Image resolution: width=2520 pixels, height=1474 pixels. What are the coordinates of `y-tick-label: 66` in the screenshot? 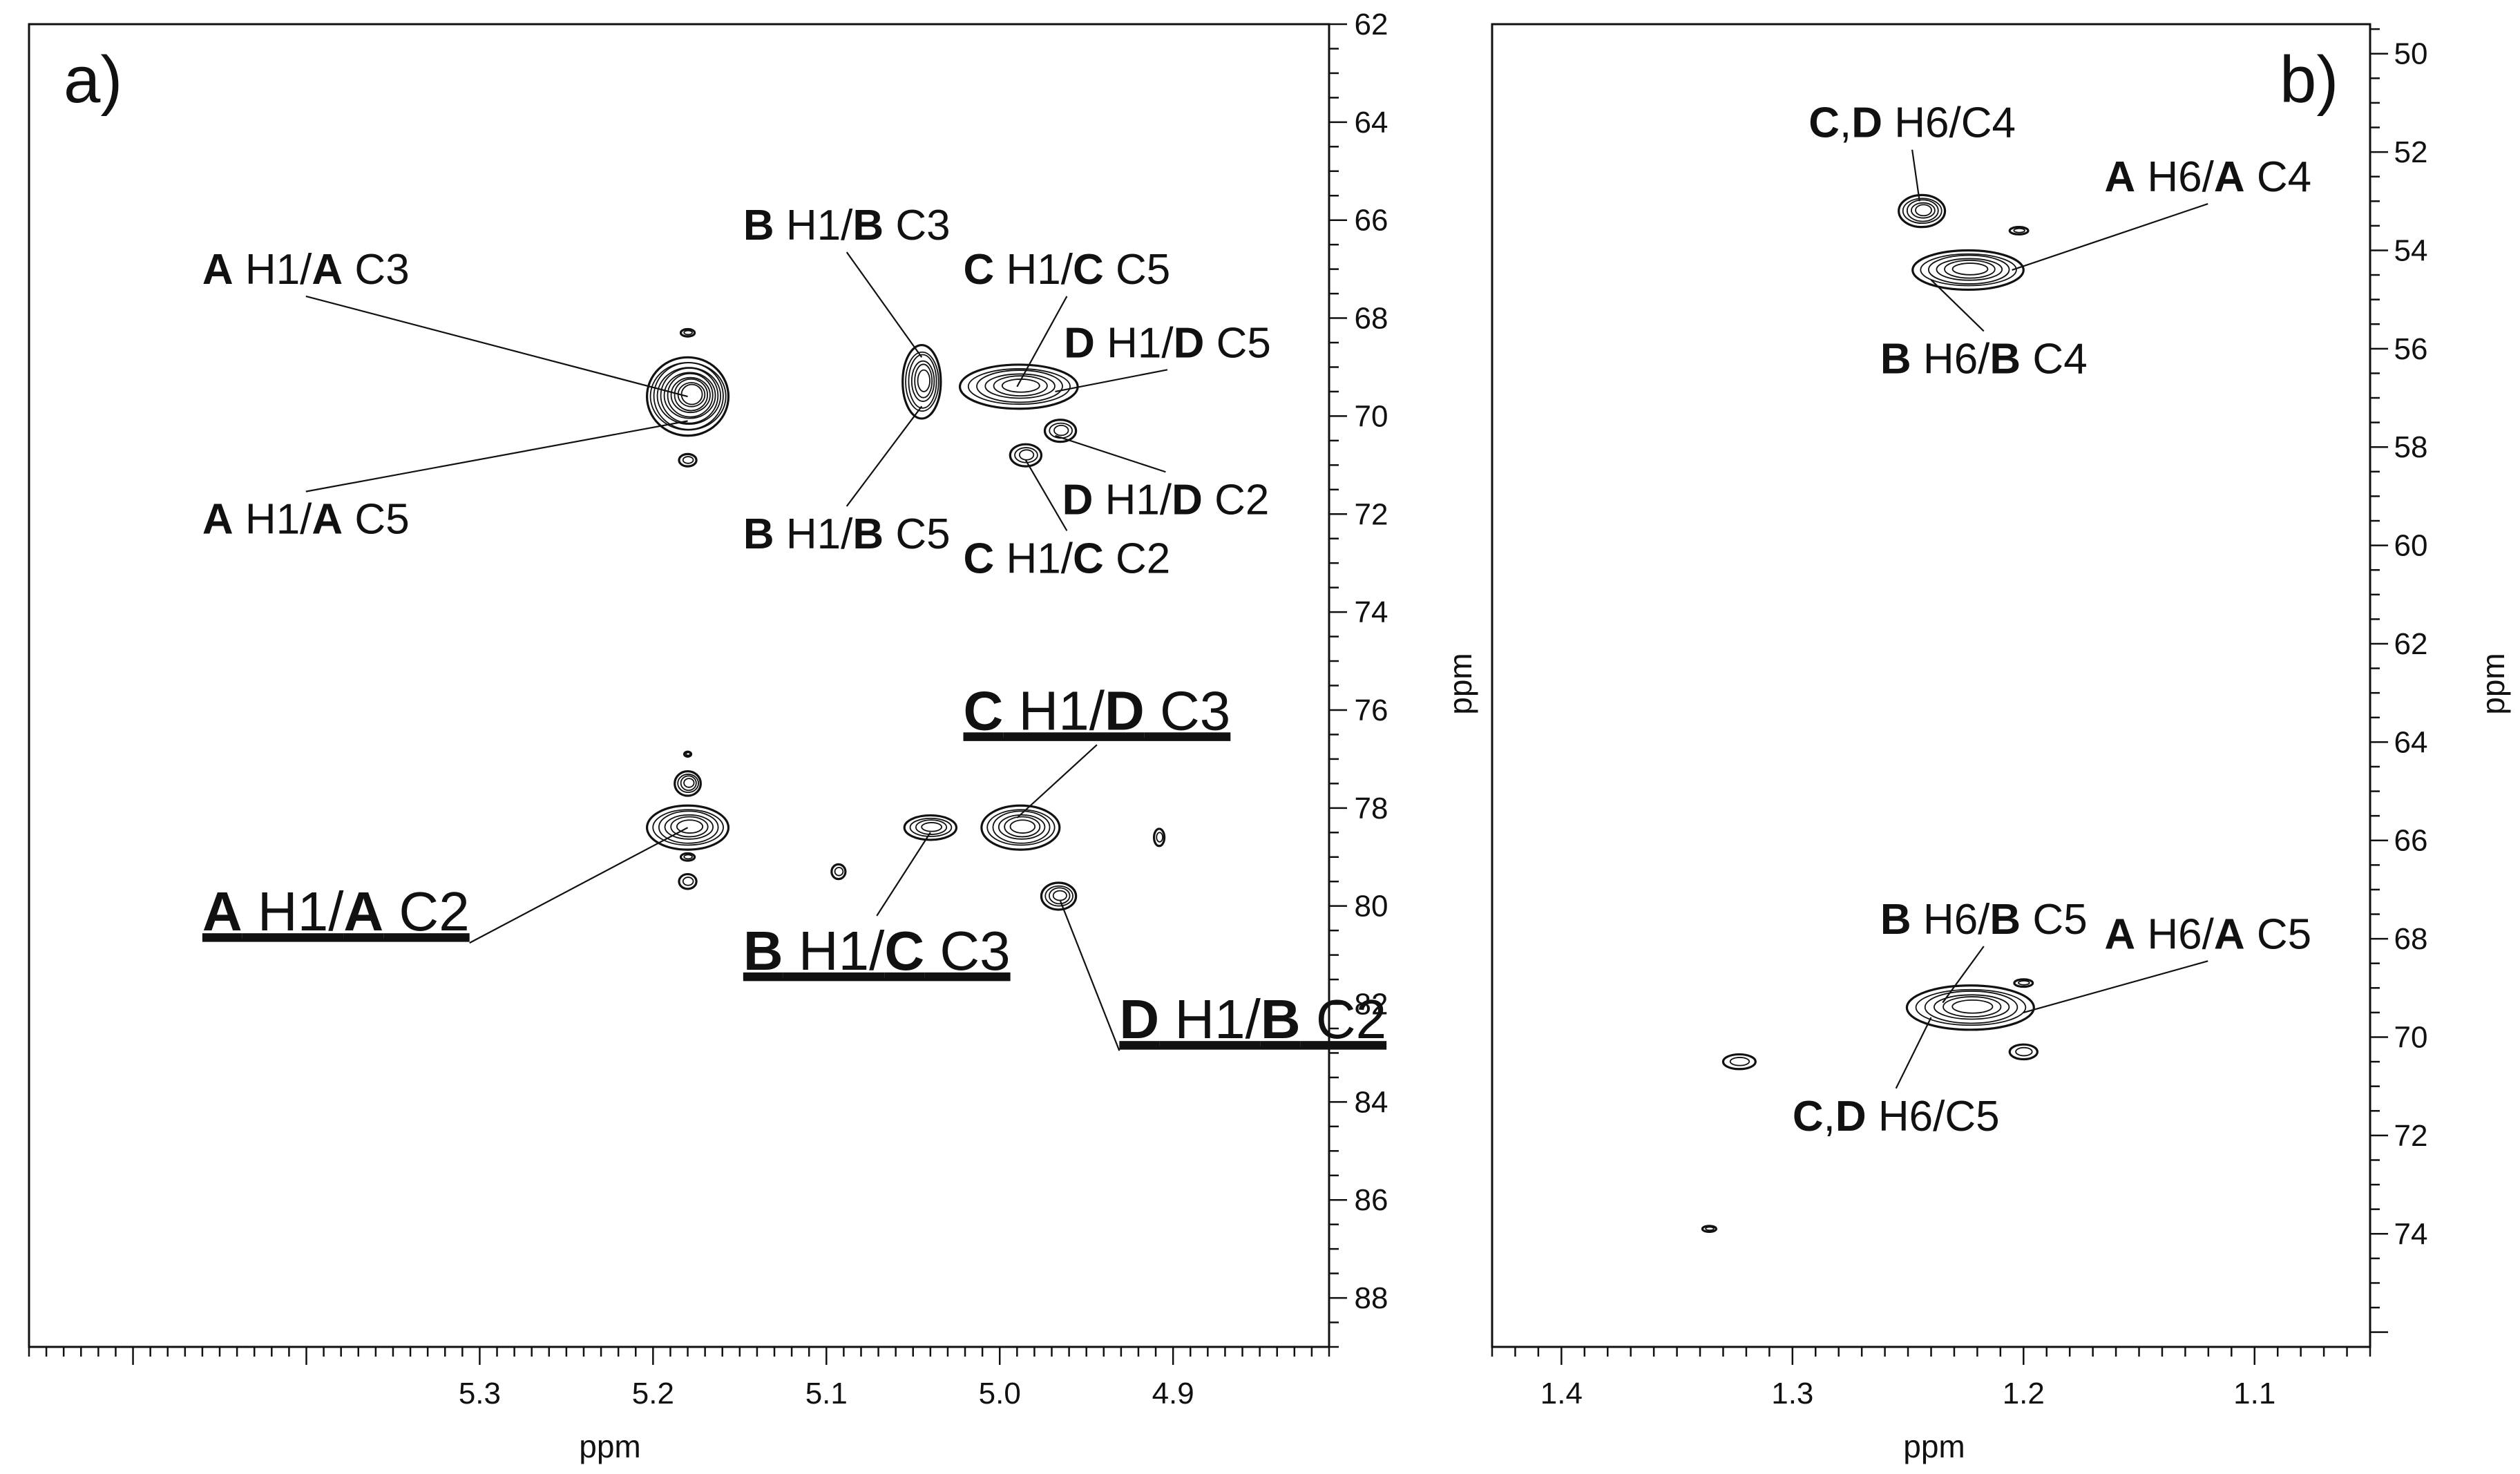 It's located at (1371, 221).